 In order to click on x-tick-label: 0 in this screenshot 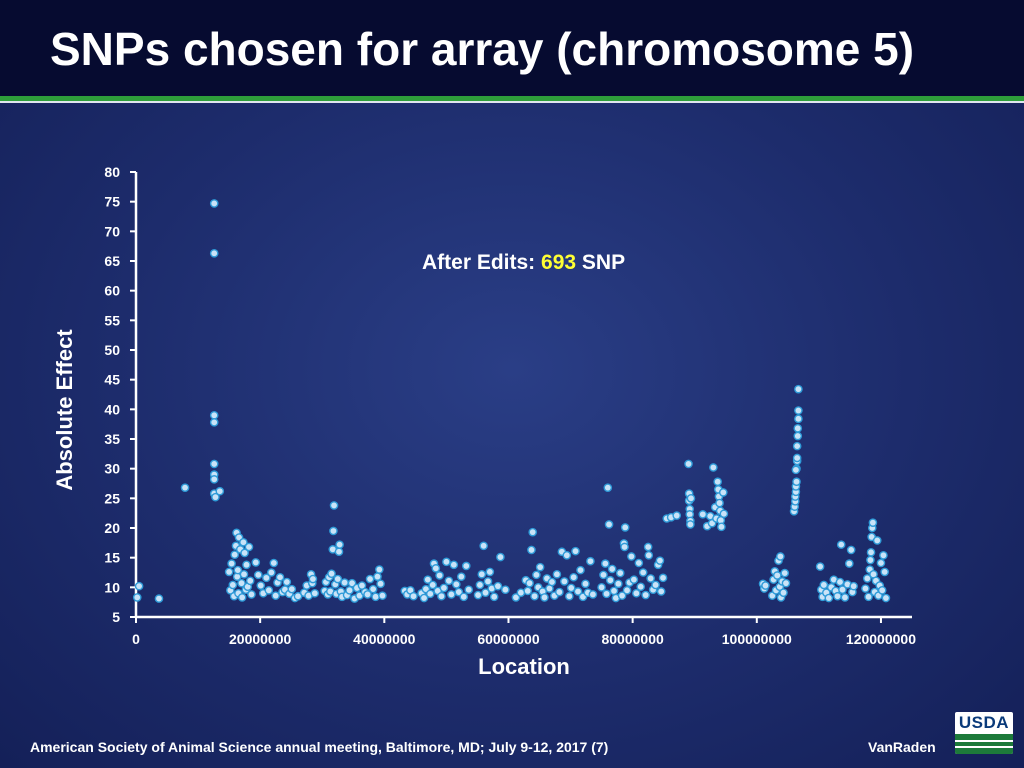, I will do `click(136, 639)`.